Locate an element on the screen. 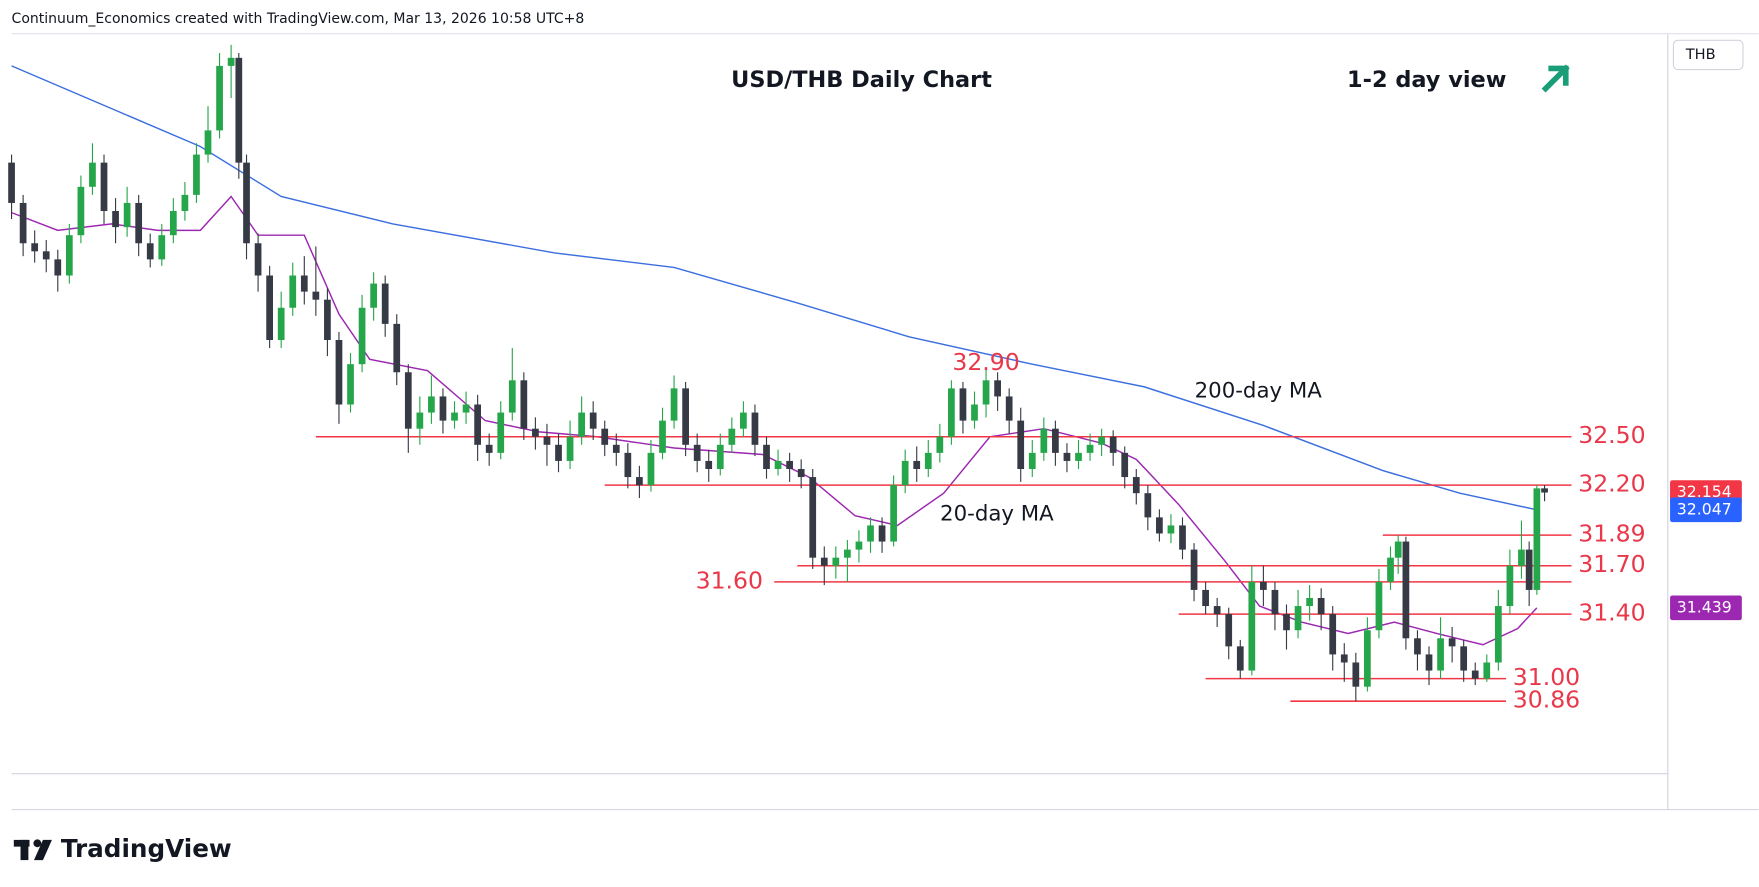 The height and width of the screenshot is (887, 1759). price-box is located at coordinates (1706, 510).